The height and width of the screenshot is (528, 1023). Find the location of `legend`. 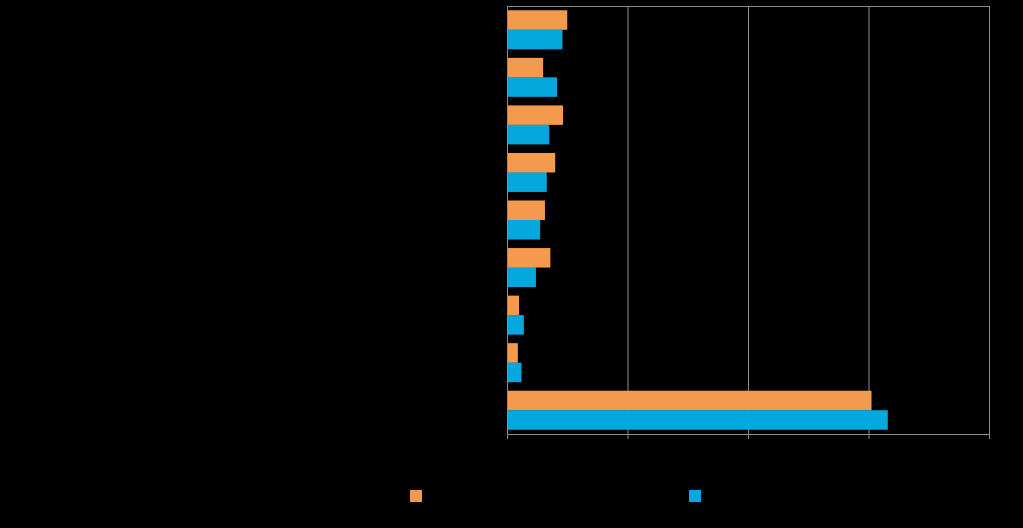

legend is located at coordinates (511, 497).